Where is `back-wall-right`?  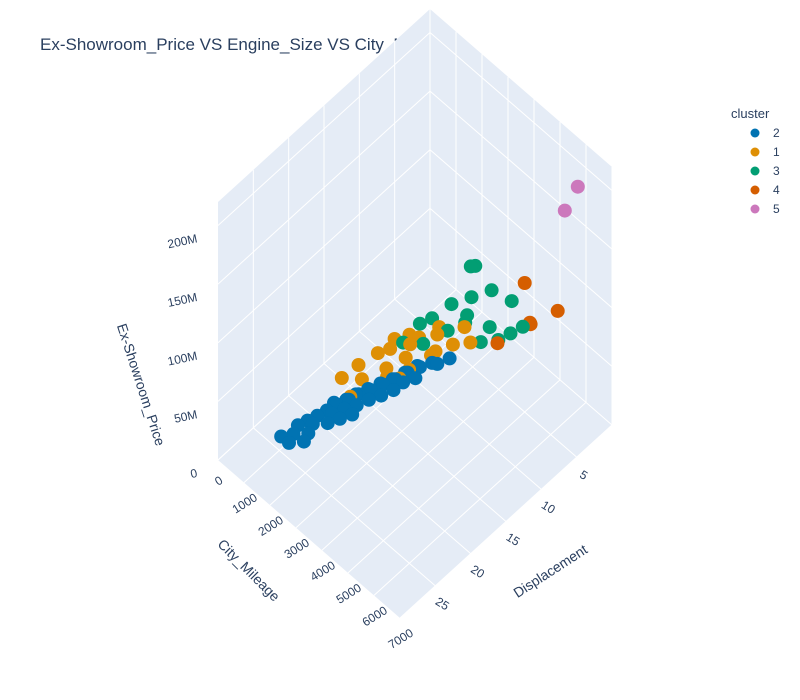
back-wall-right is located at coordinates (521, 217).